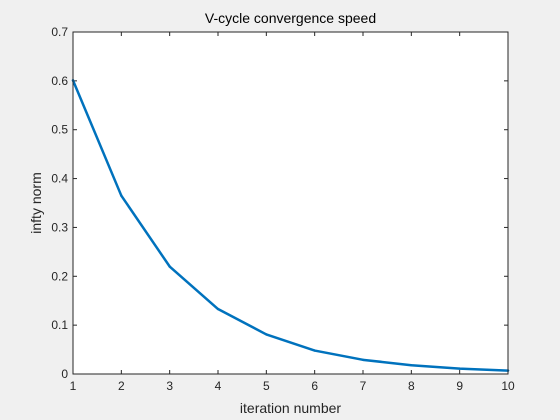  I want to click on y-tick-label: 0, so click(64, 374).